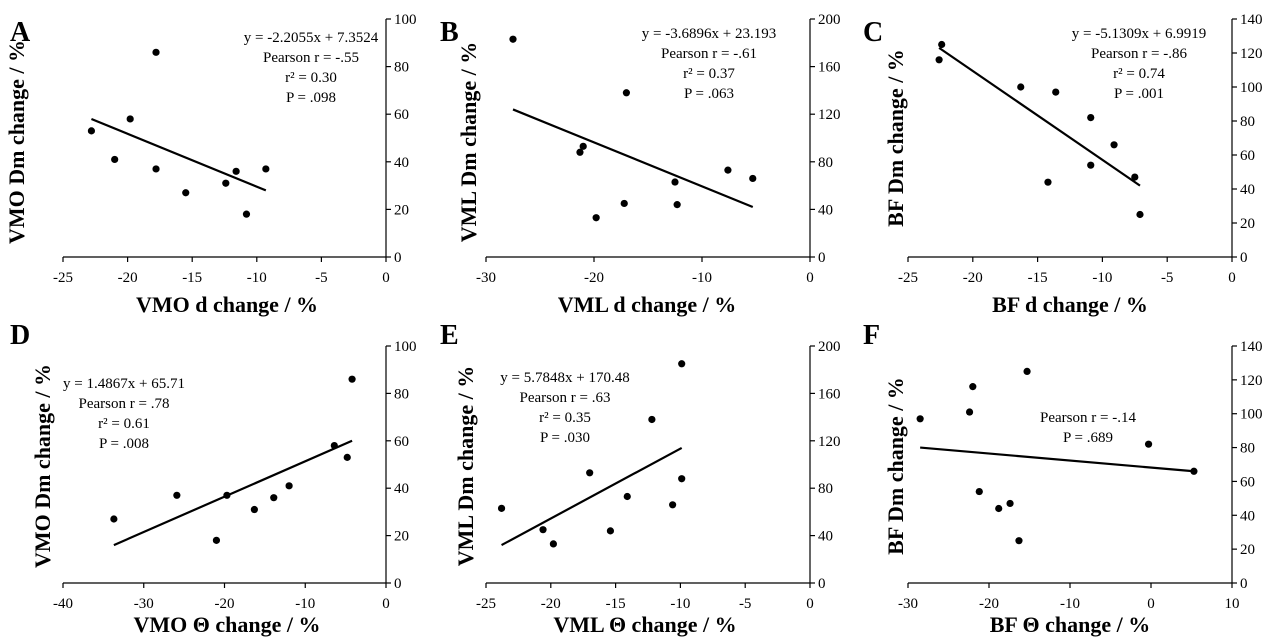 The image size is (1278, 638). I want to click on x-axis-title: BF d change / %, so click(1070, 304).